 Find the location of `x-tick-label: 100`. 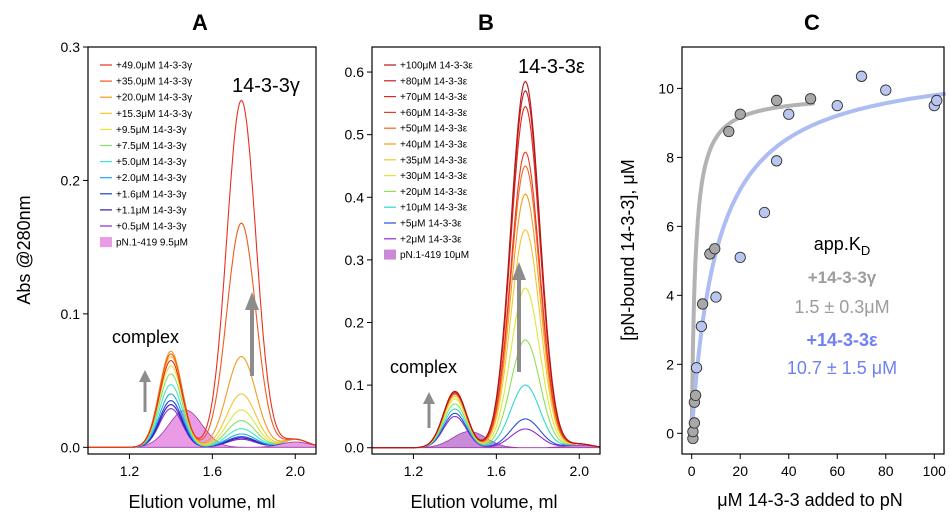

x-tick-label: 100 is located at coordinates (935, 471).